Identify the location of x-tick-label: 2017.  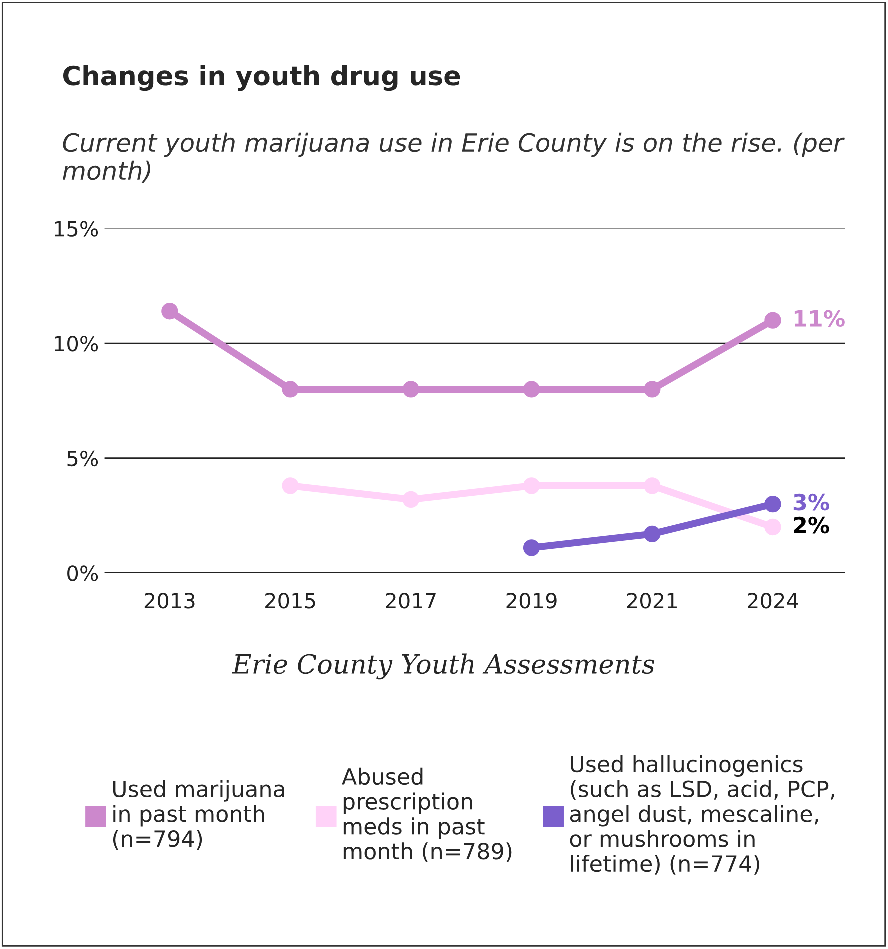
(411, 601).